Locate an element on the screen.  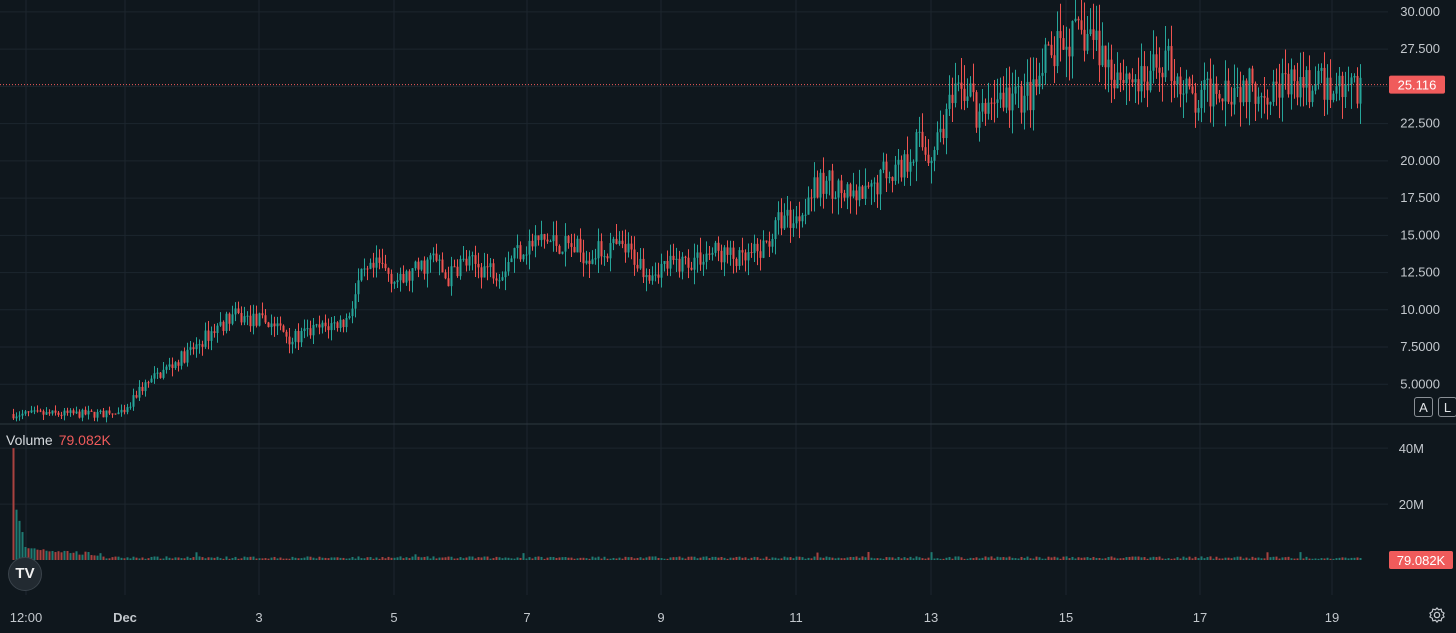
auto-scale-button: A is located at coordinates (1423, 407).